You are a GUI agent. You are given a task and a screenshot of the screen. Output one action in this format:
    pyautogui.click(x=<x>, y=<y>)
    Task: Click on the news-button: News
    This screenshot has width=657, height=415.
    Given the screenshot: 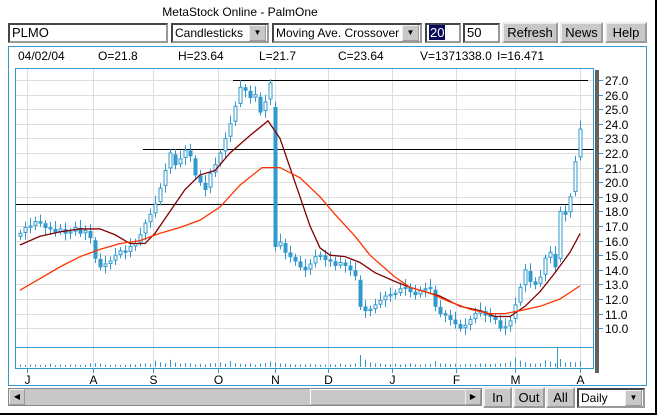 What is the action you would take?
    pyautogui.click(x=581, y=32)
    